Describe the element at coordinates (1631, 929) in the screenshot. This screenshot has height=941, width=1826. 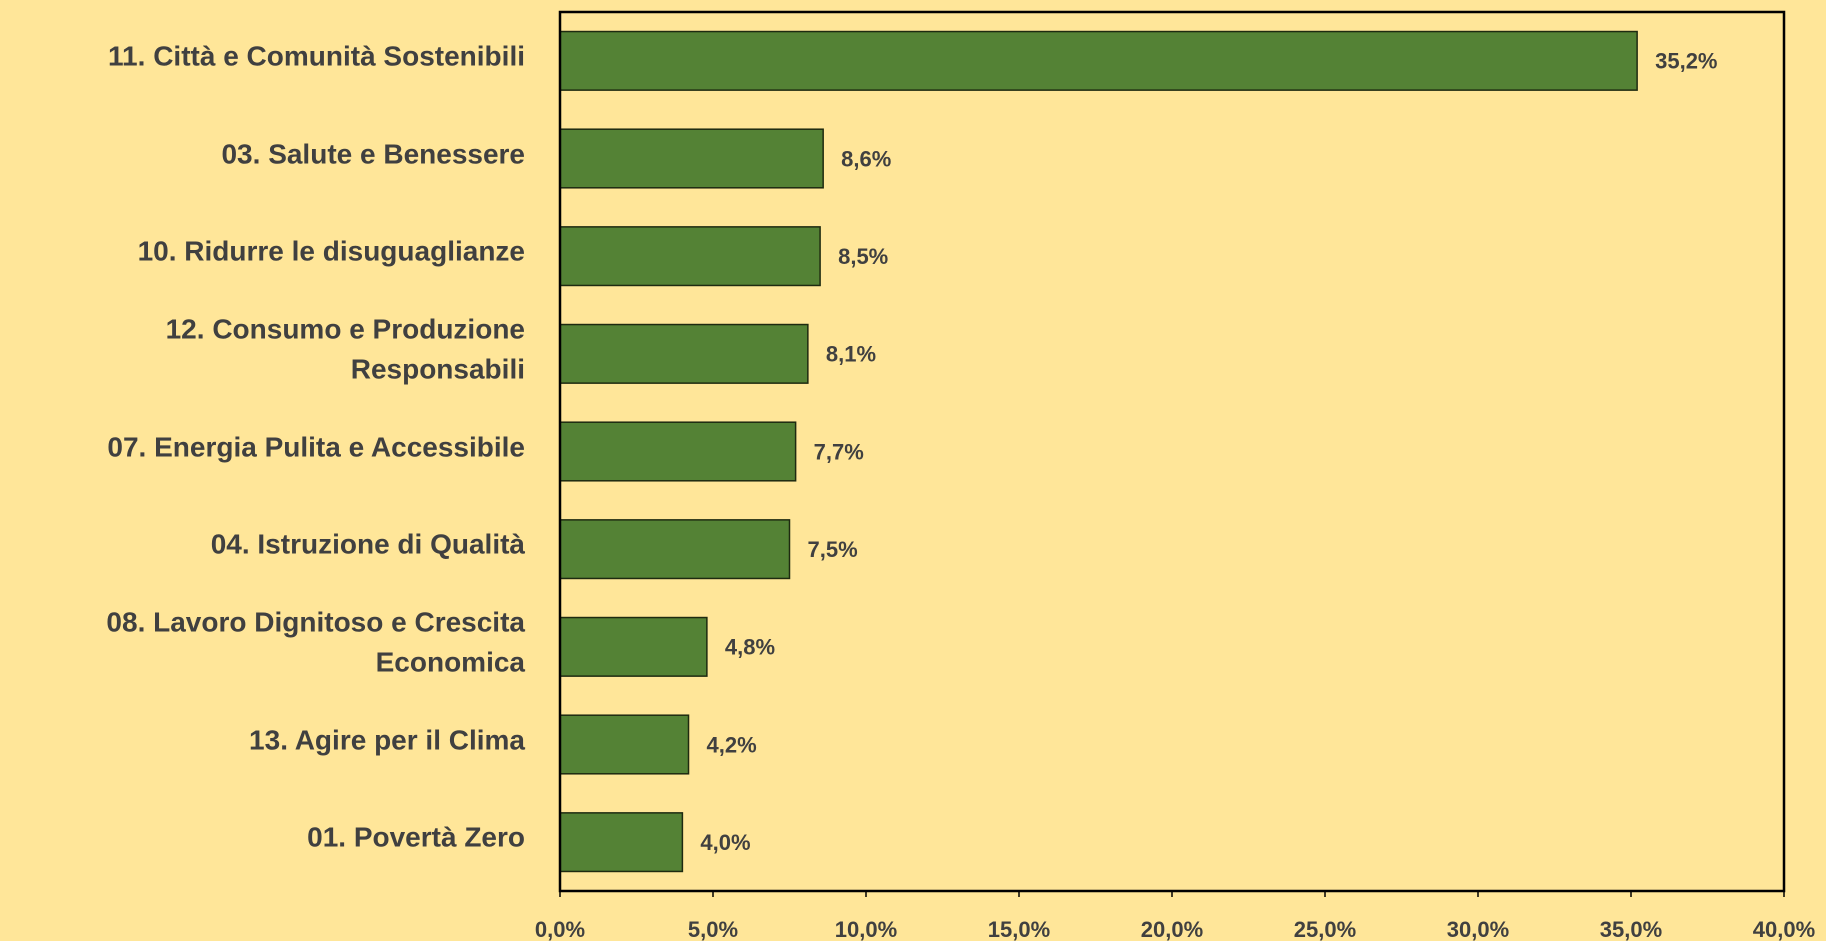
I see `x-tick-label: 35,0%` at that location.